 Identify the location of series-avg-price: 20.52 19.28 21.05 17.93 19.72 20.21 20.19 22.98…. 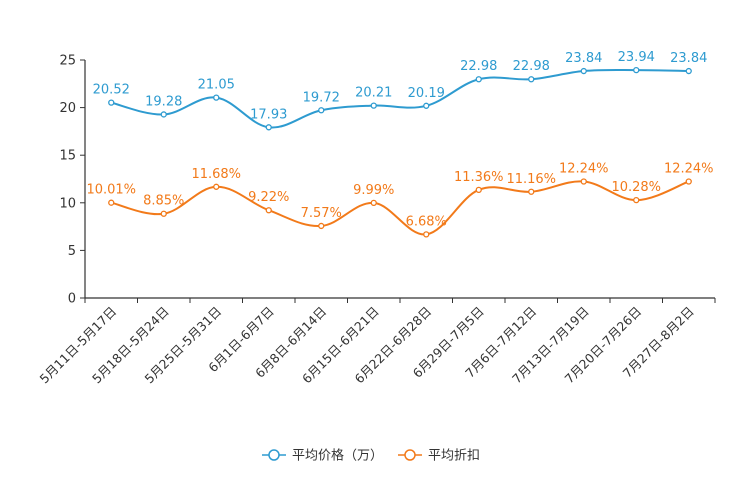
(400, 90).